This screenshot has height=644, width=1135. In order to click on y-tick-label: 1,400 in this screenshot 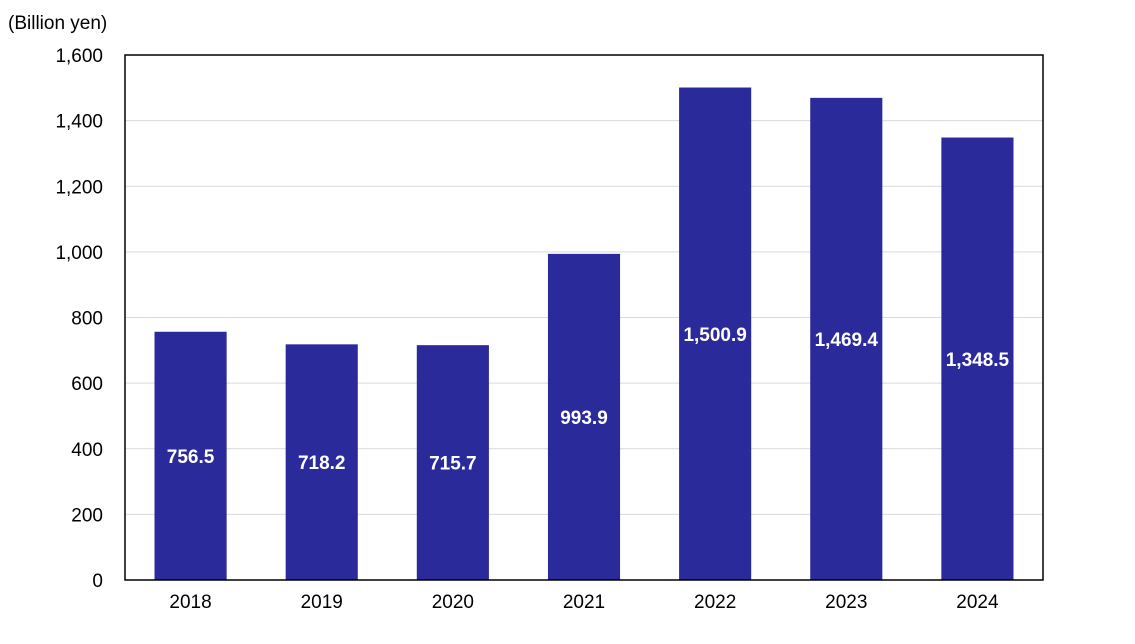, I will do `click(79, 122)`.